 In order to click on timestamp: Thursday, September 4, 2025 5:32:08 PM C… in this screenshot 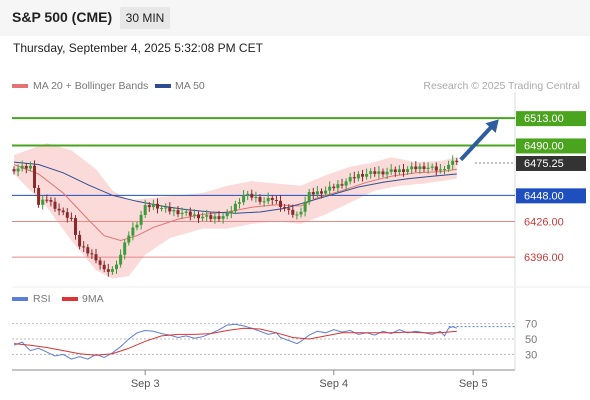, I will do `click(138, 48)`.